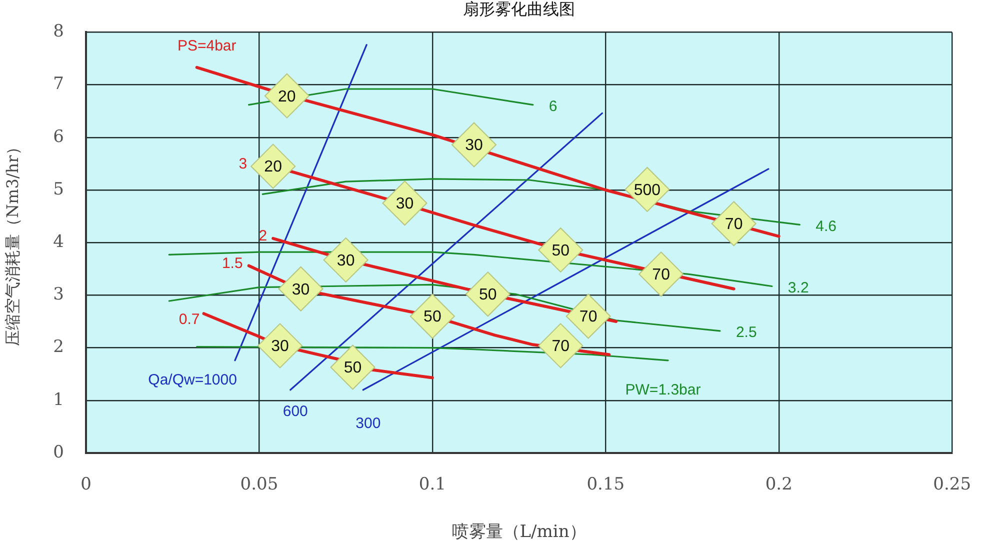  What do you see at coordinates (232, 263) in the screenshot?
I see `series-label: 1.5` at bounding box center [232, 263].